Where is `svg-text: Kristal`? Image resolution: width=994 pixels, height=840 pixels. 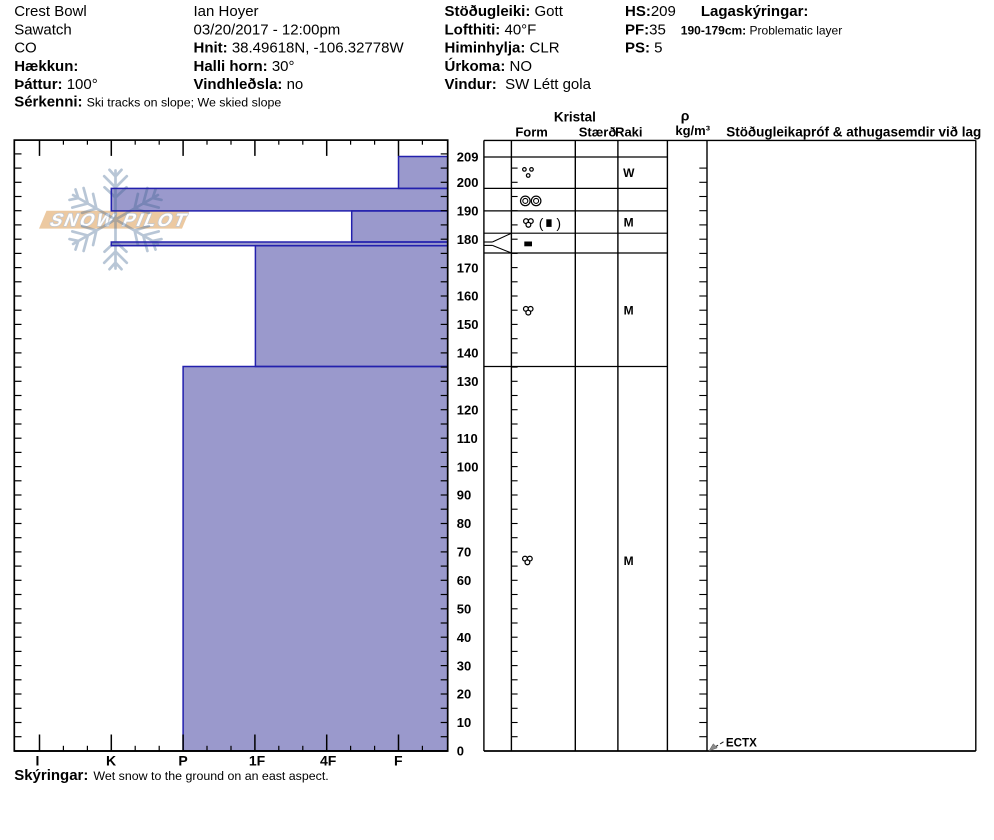
svg-text: Kristal is located at coordinates (575, 117).